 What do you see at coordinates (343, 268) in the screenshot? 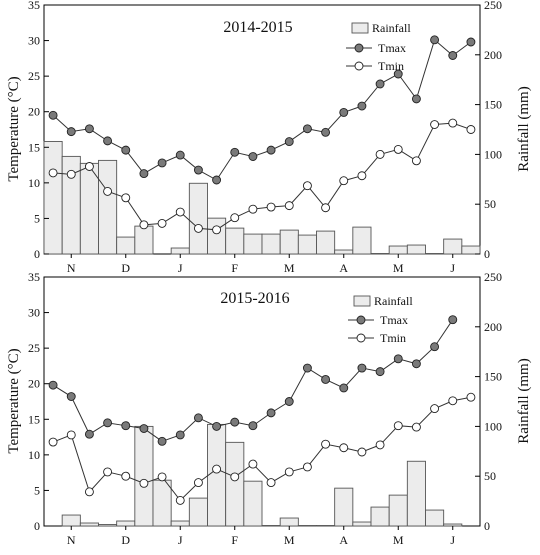
I see `x-tick-label: A` at bounding box center [343, 268].